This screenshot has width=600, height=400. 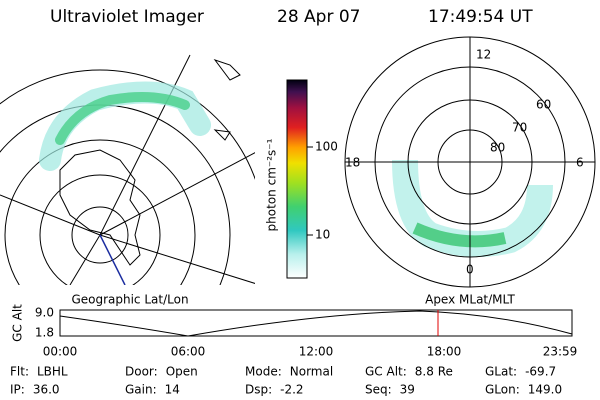 I want to click on mlat-label: 80, so click(x=497, y=148).